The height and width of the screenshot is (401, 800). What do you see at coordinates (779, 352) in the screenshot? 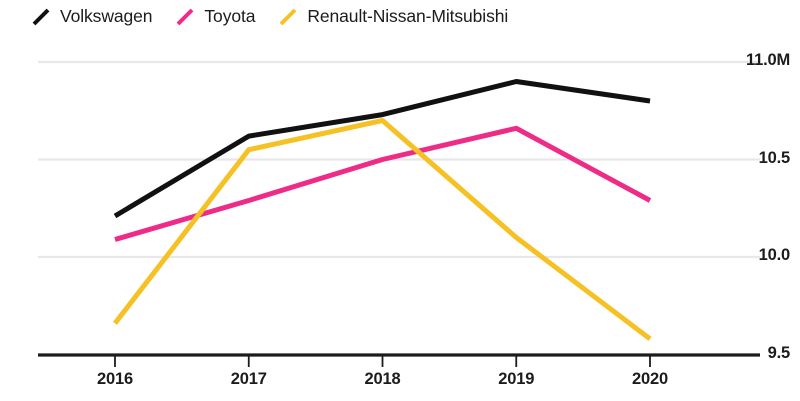
I see `y-axis-tick-label: 9.5` at bounding box center [779, 352].